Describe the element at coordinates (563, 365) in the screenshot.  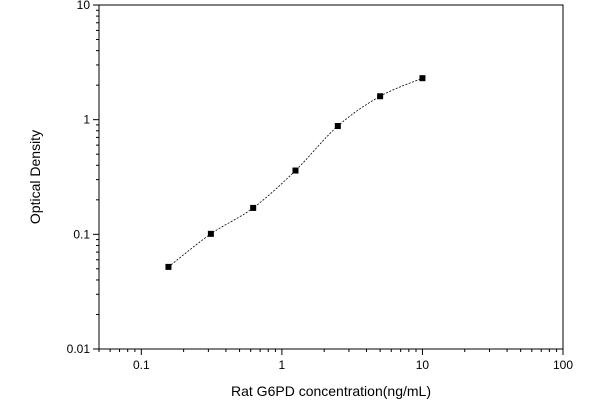
I see `x-tick-label: 100` at that location.